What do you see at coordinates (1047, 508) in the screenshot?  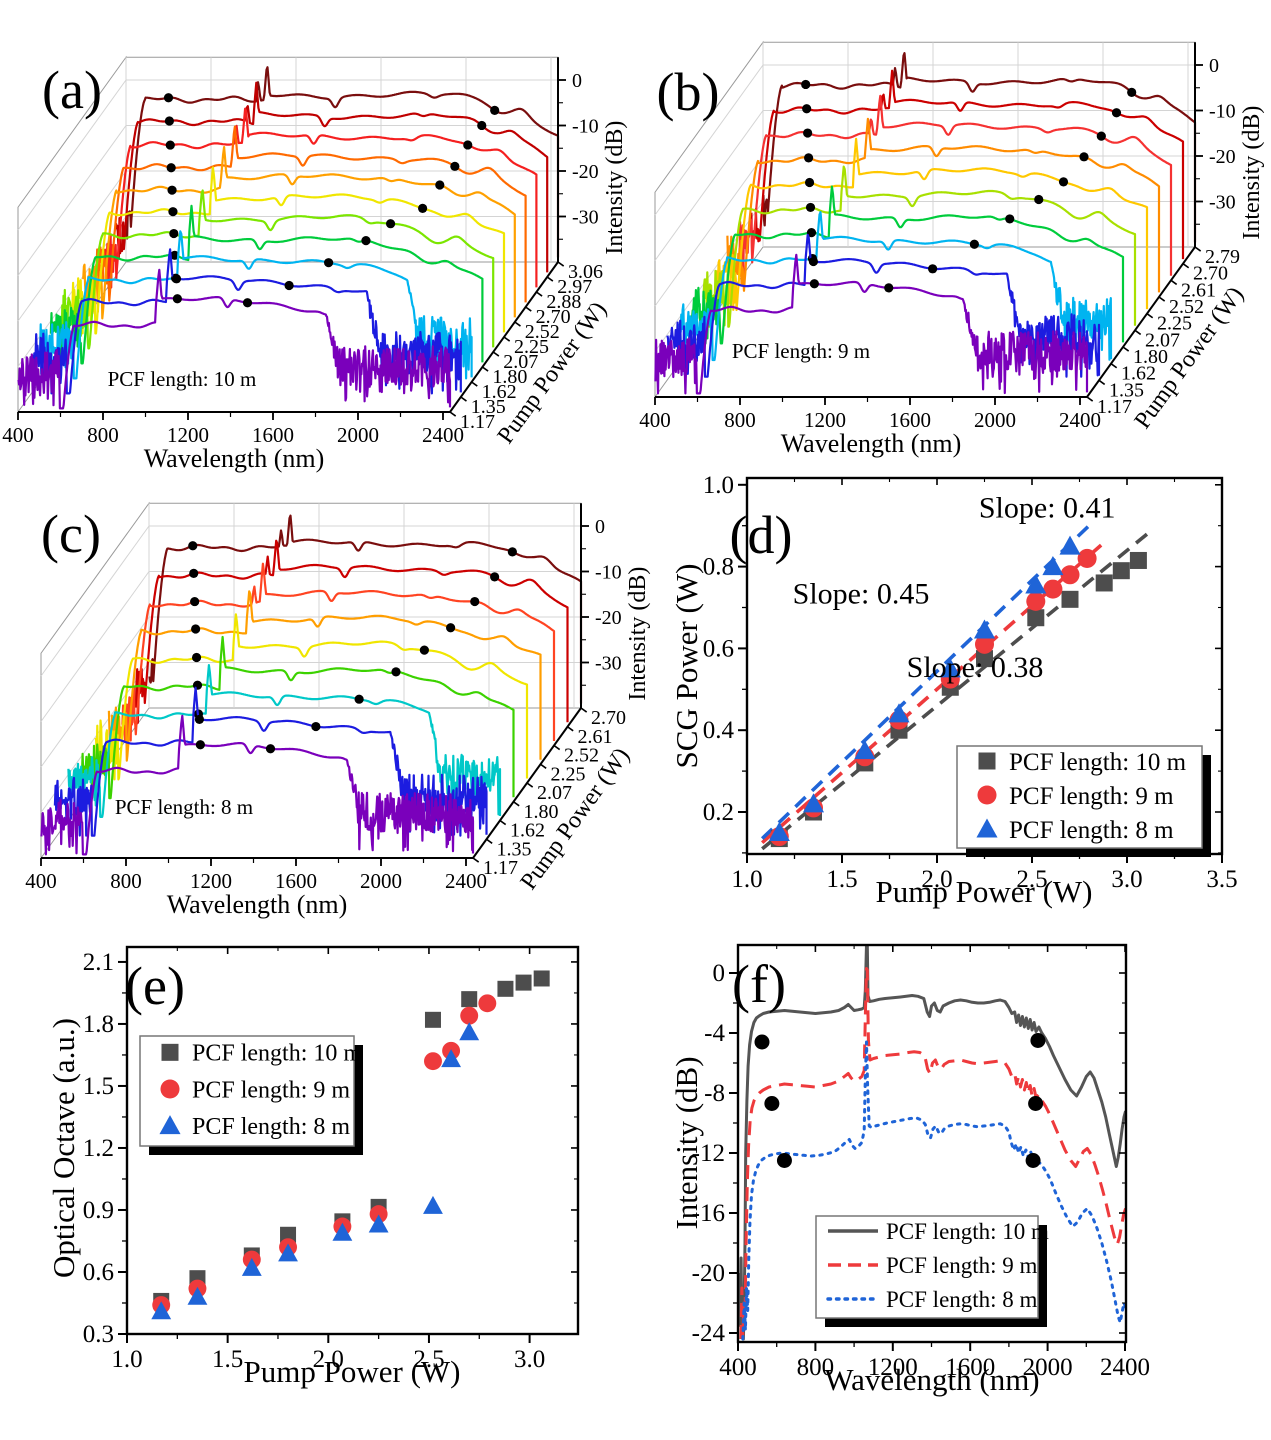 I see `slope-annotation: Slope: 0.41` at bounding box center [1047, 508].